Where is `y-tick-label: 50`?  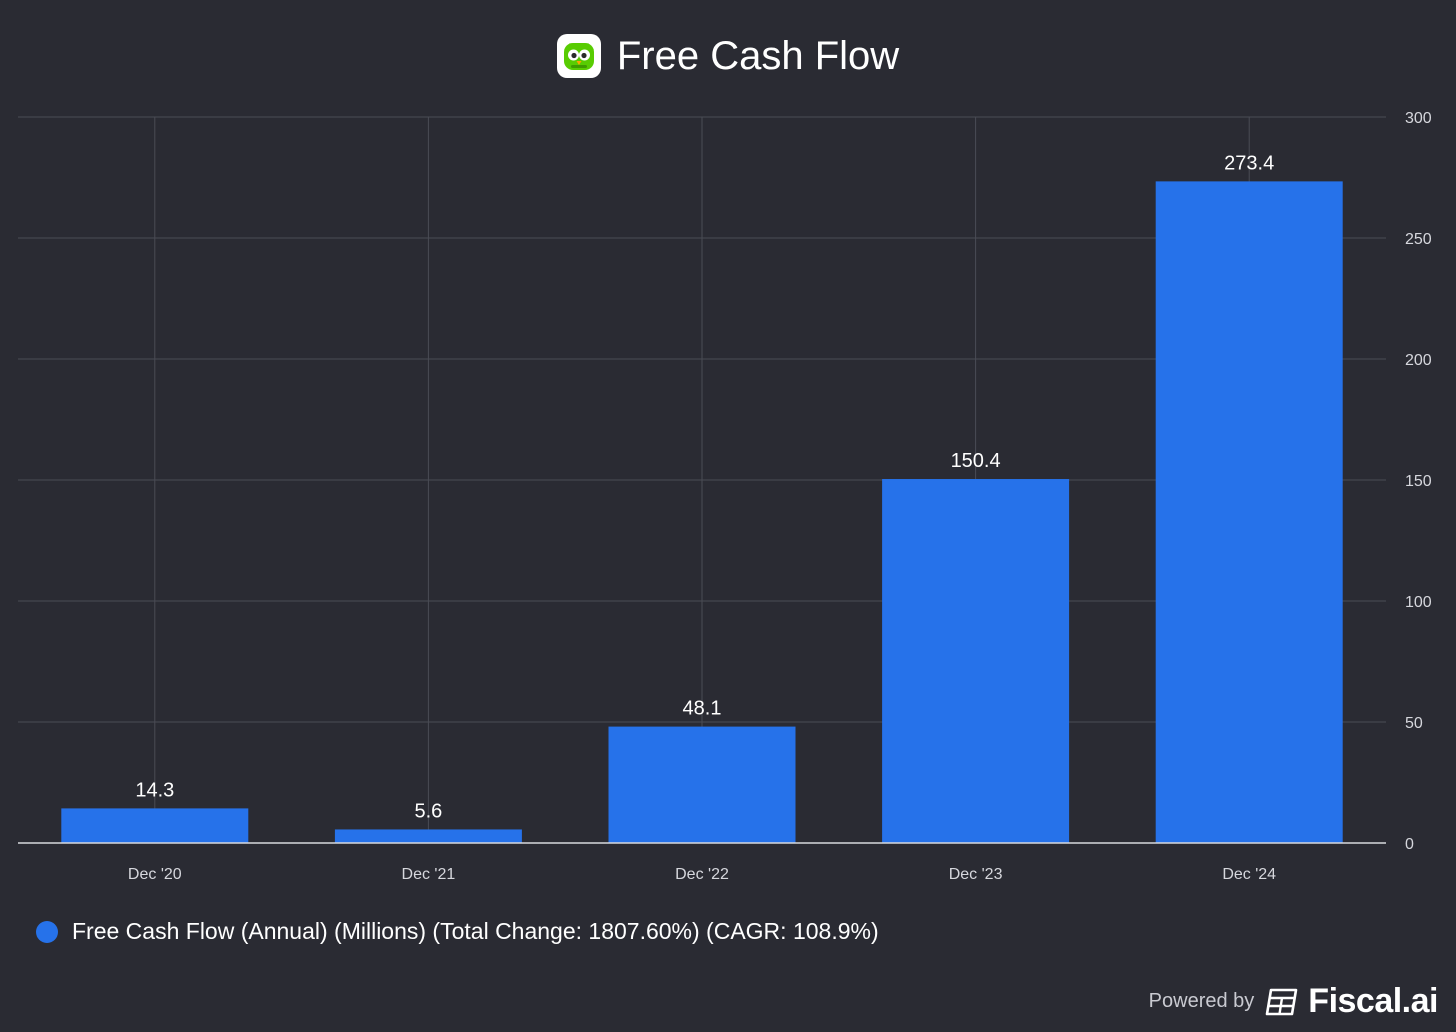
y-tick-label: 50 is located at coordinates (1414, 723).